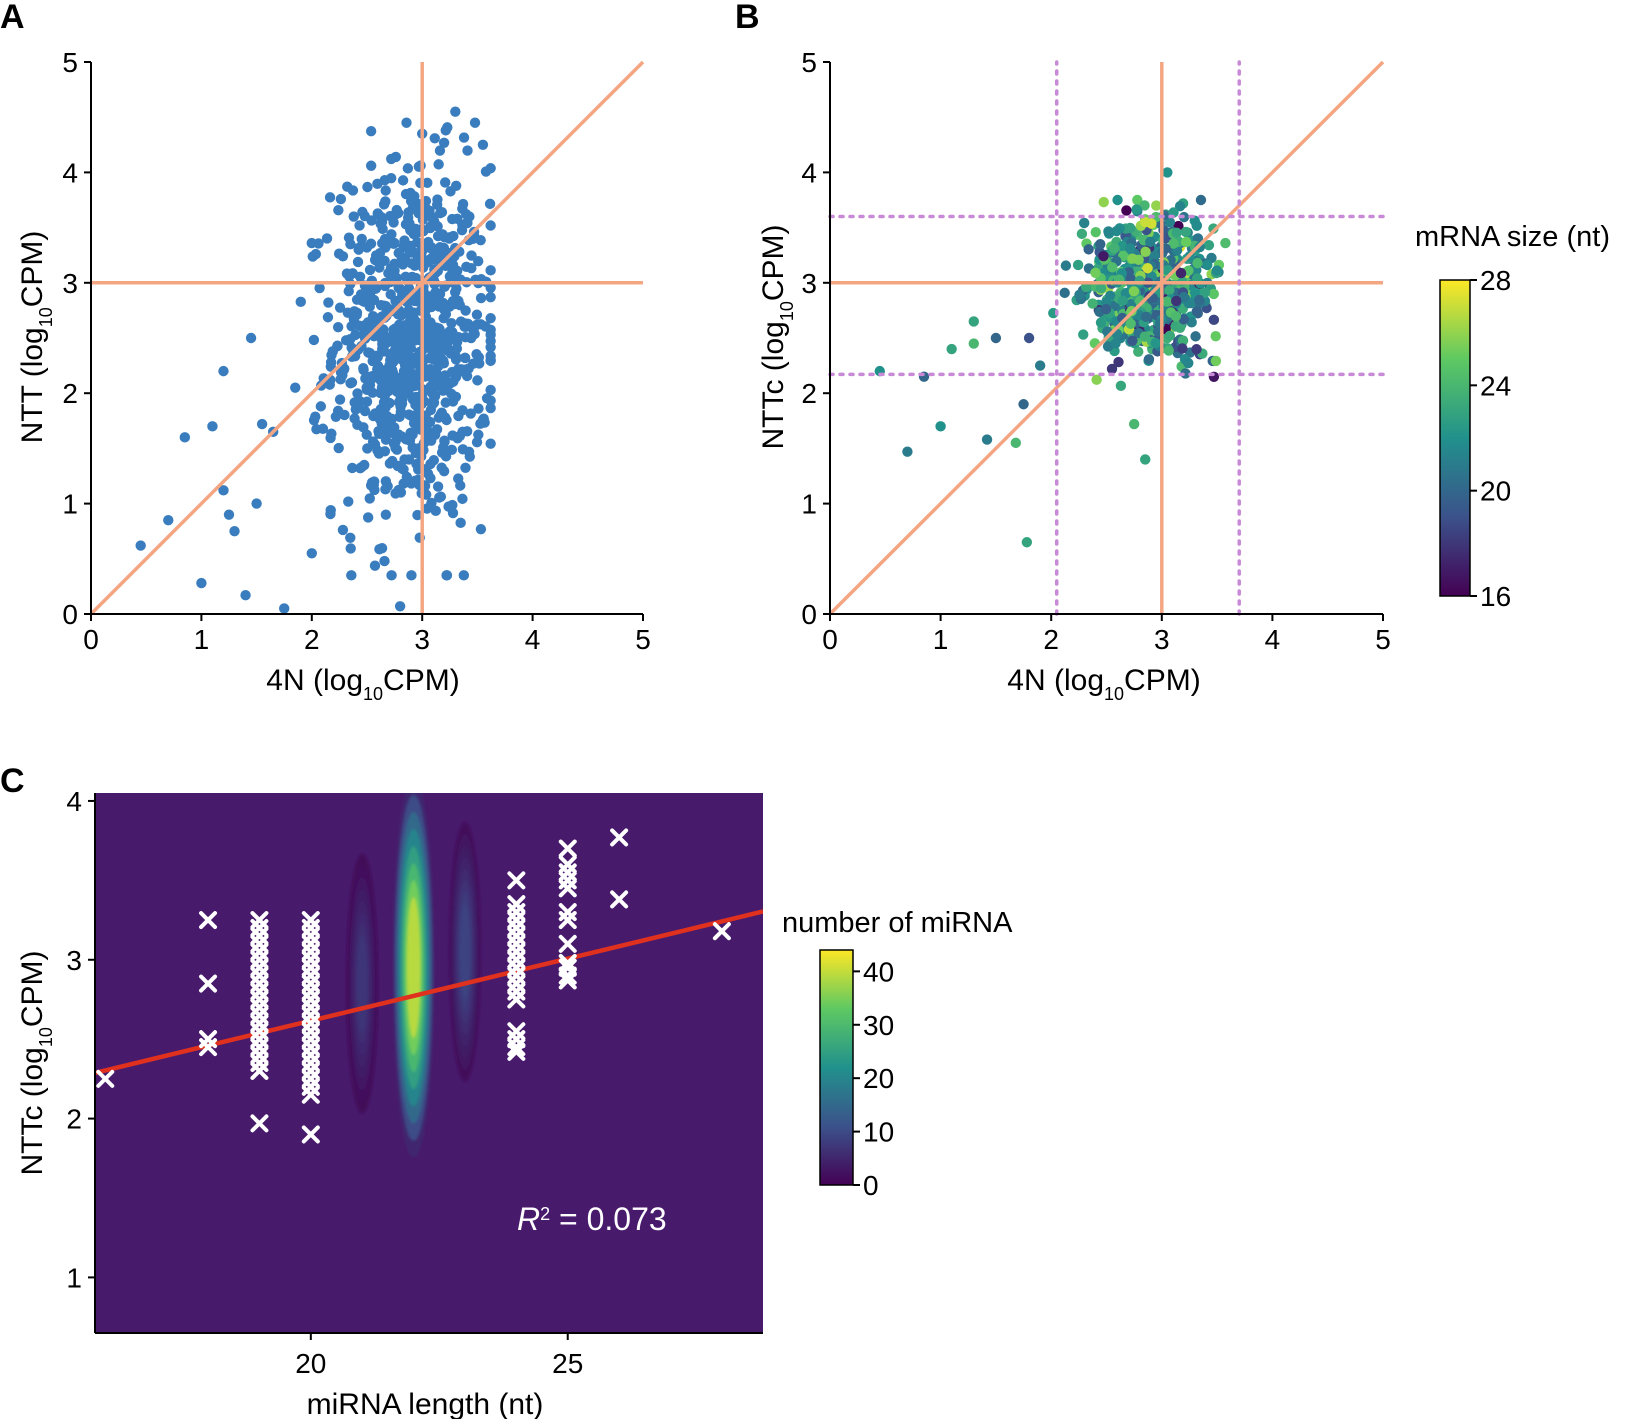  Describe the element at coordinates (836, 1067) in the screenshot. I see `panel-c-colorbar` at that location.